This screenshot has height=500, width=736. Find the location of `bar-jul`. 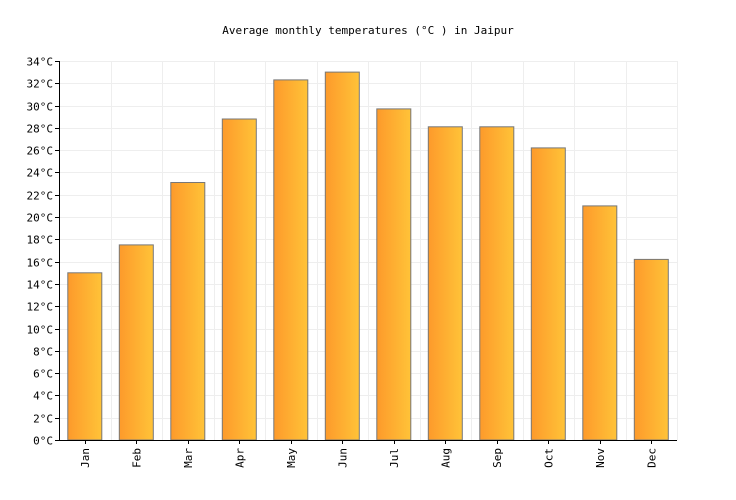

bar-jul is located at coordinates (394, 274).